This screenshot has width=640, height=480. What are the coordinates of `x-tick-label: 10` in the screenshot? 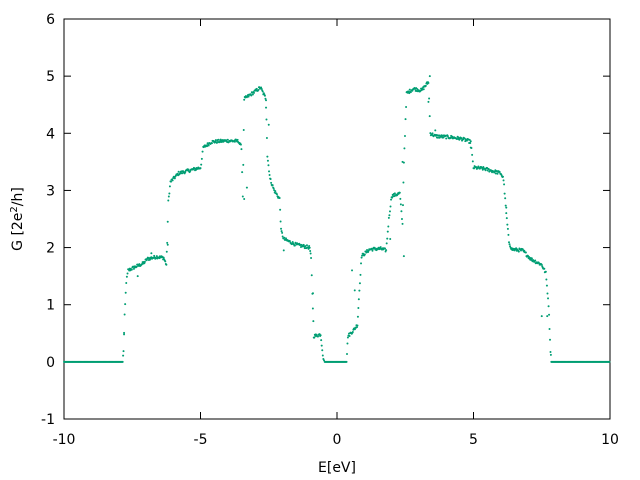 It's located at (610, 440).